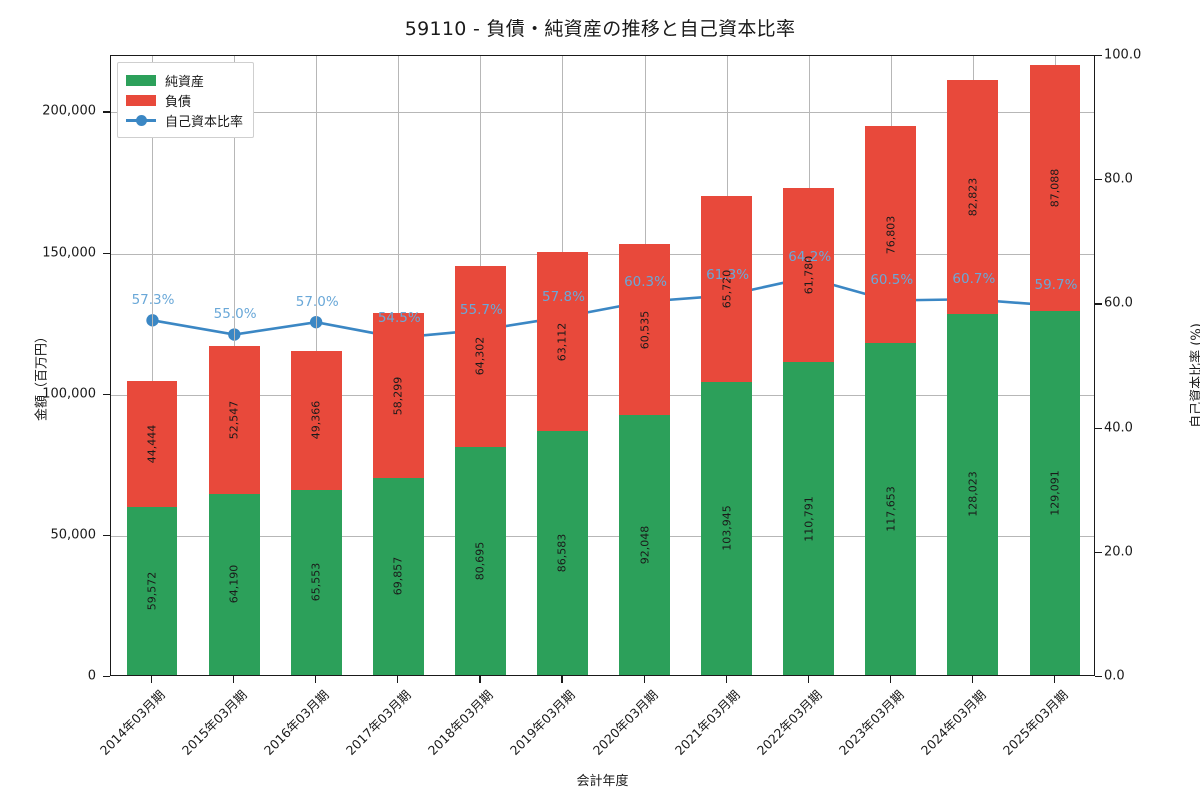 The height and width of the screenshot is (800, 1200). I want to click on bar-value-label-equity: 86,583, so click(562, 553).